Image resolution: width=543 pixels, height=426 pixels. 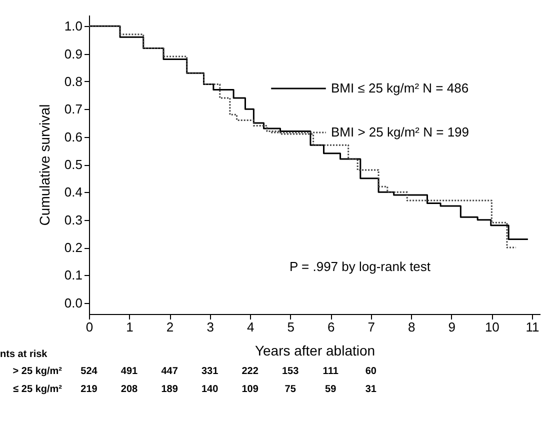 I want to click on text: 31, so click(x=371, y=389).